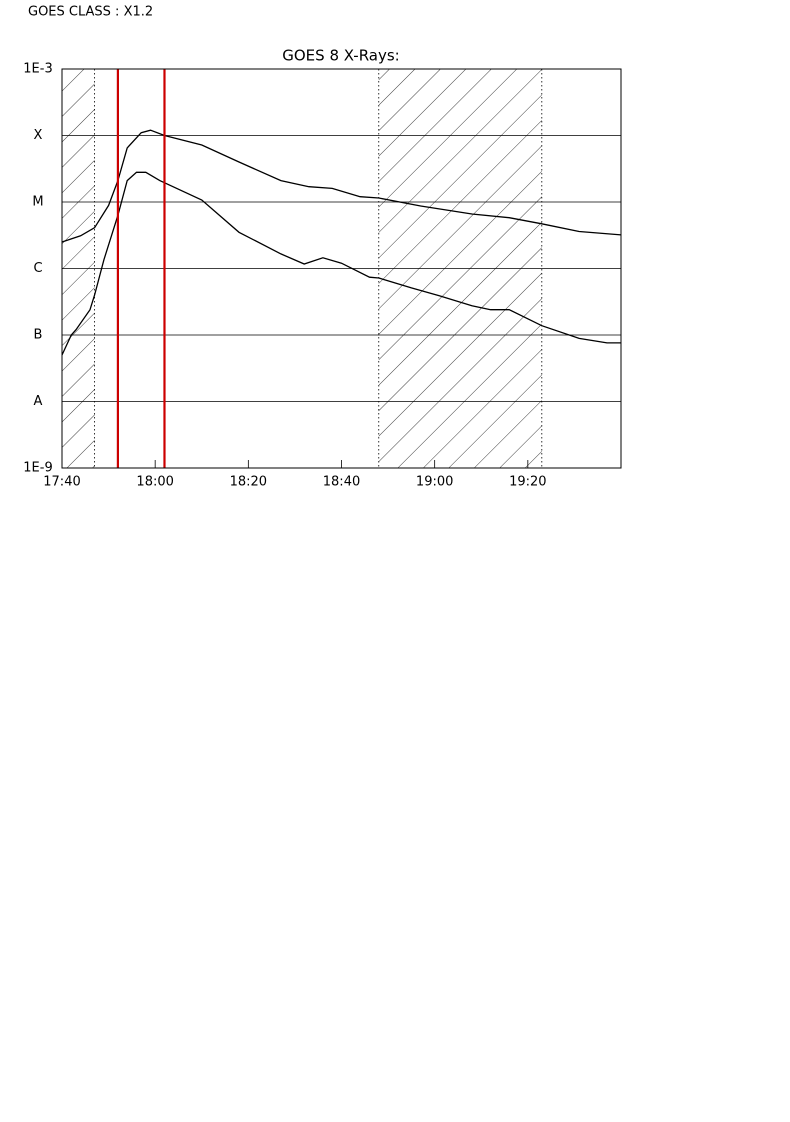 This screenshot has height=1122, width=790. I want to click on y-tick-label: M, so click(37, 202).